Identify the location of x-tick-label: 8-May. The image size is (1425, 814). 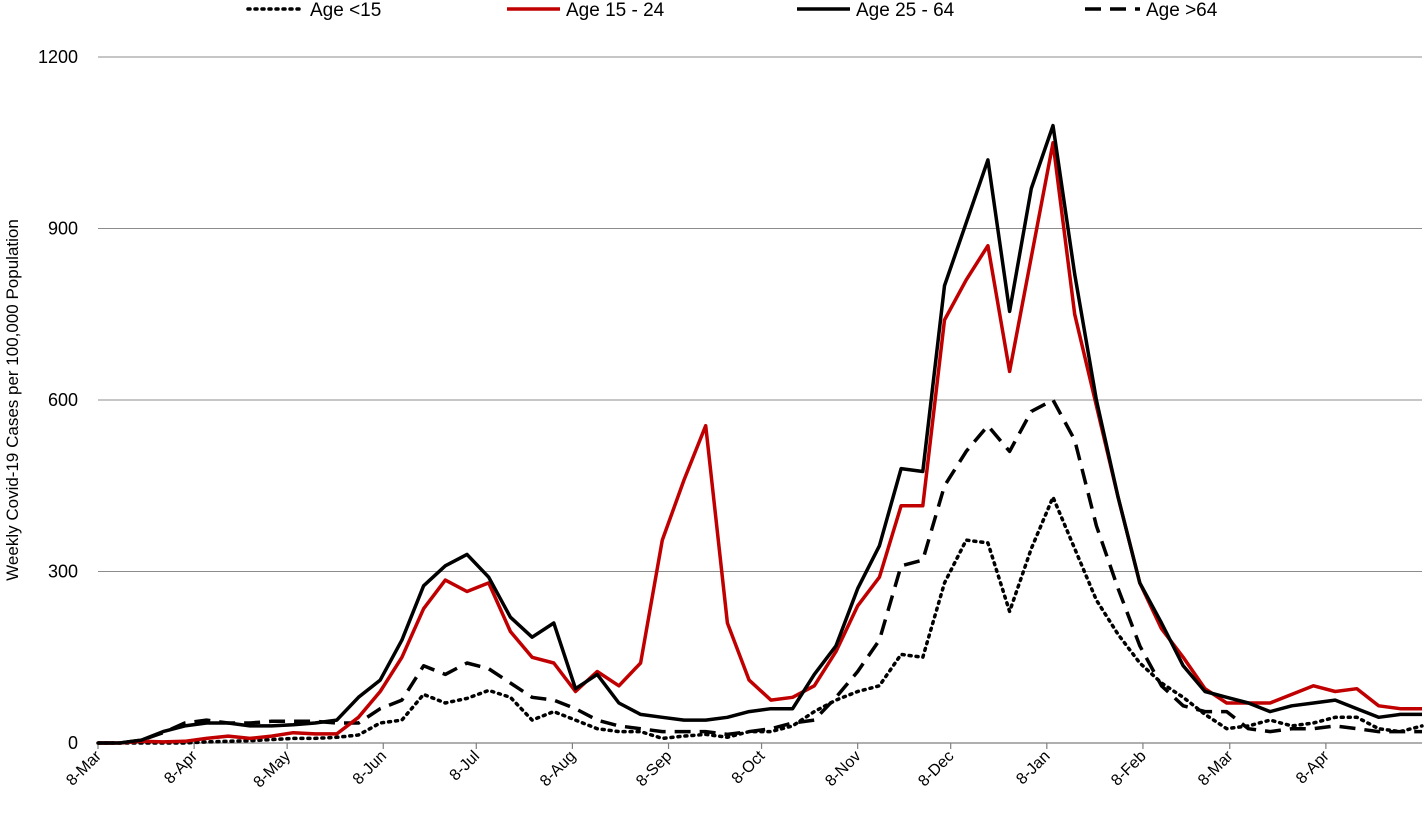
(272, 769).